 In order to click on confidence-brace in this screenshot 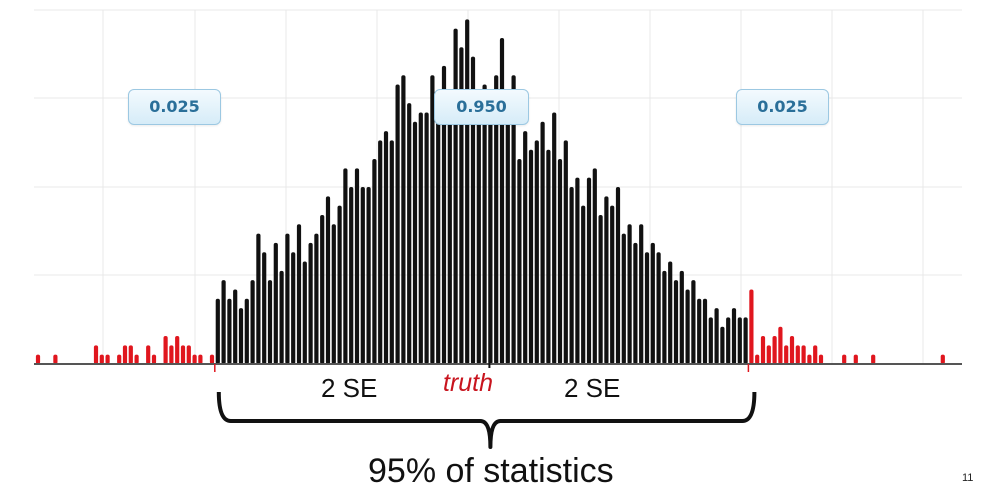, I will do `click(486, 420)`.